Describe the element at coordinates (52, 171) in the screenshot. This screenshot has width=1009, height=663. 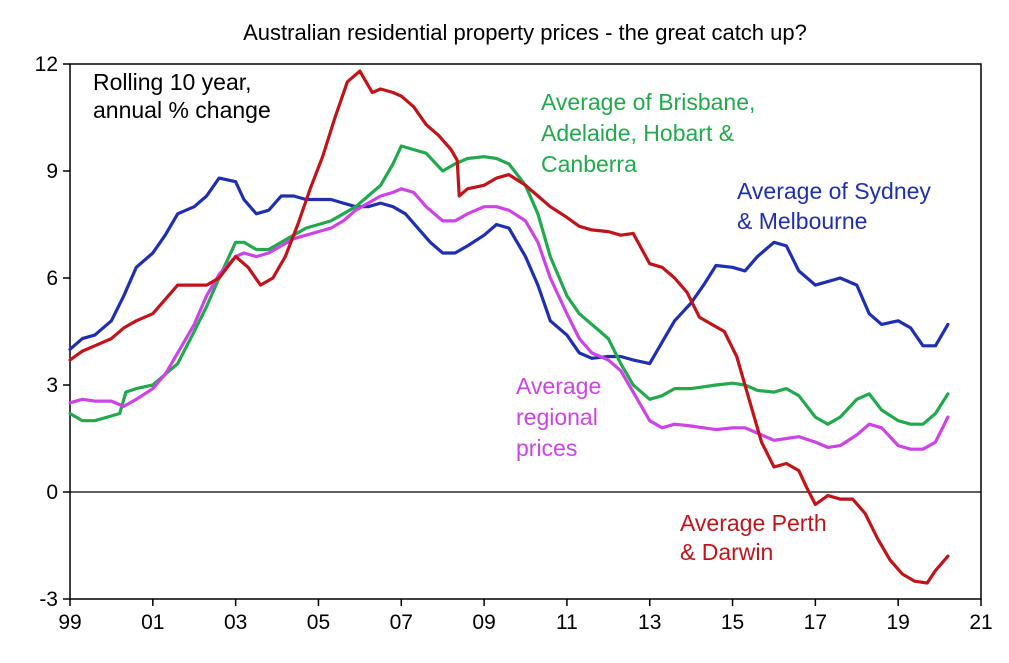
I see `y-tick-label: 9` at that location.